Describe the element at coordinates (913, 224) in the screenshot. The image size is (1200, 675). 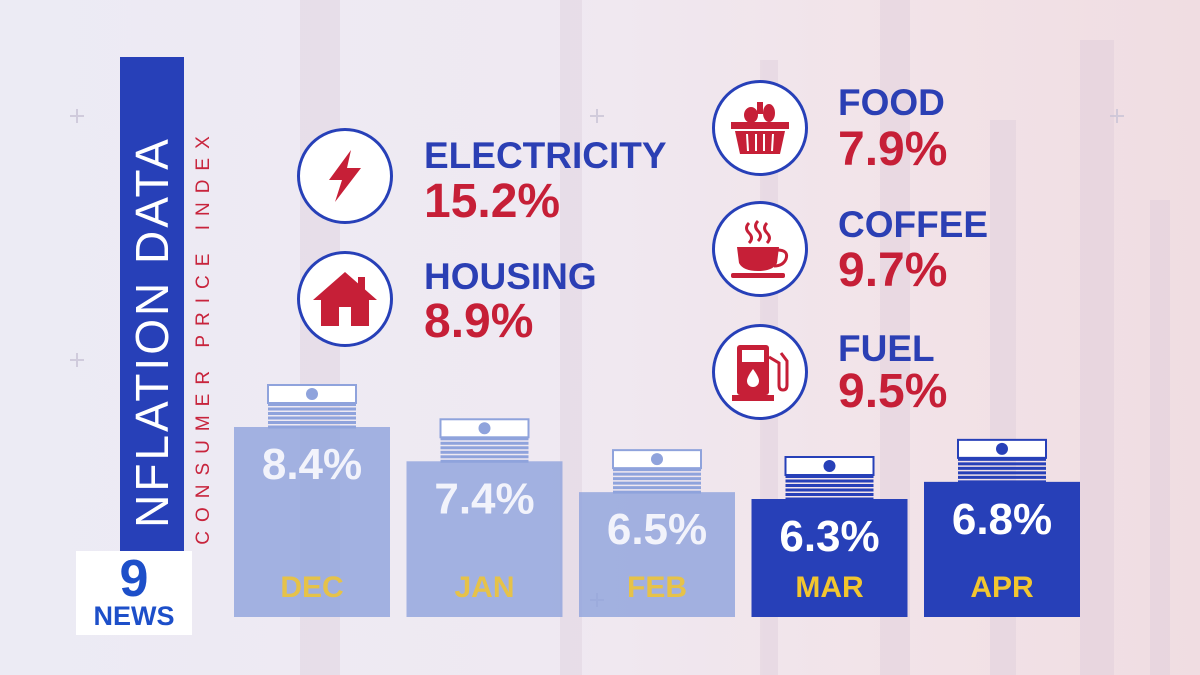
I see `category-label-coffee: COFFEE` at that location.